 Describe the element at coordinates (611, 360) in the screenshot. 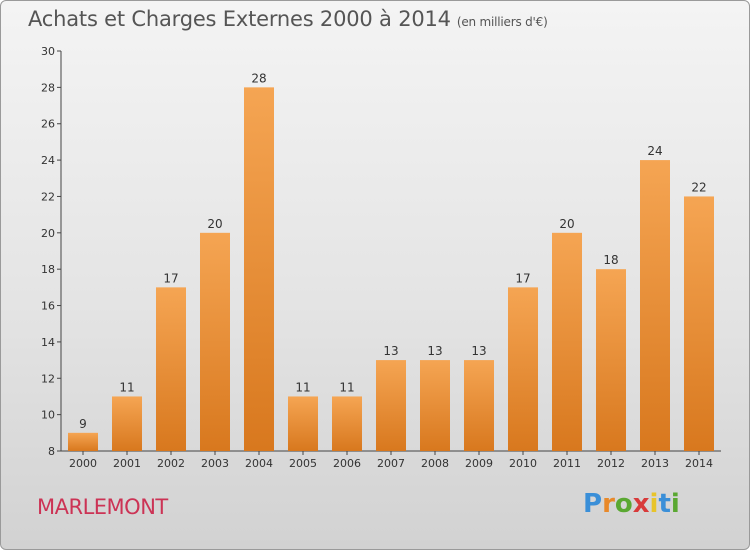

I see `bar-2012` at that location.